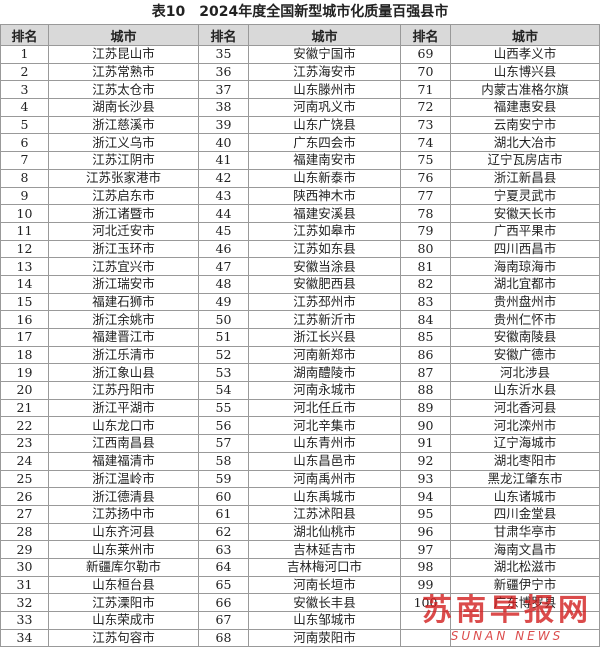  Describe the element at coordinates (223, 143) in the screenshot. I see `rank-cell: 40` at that location.